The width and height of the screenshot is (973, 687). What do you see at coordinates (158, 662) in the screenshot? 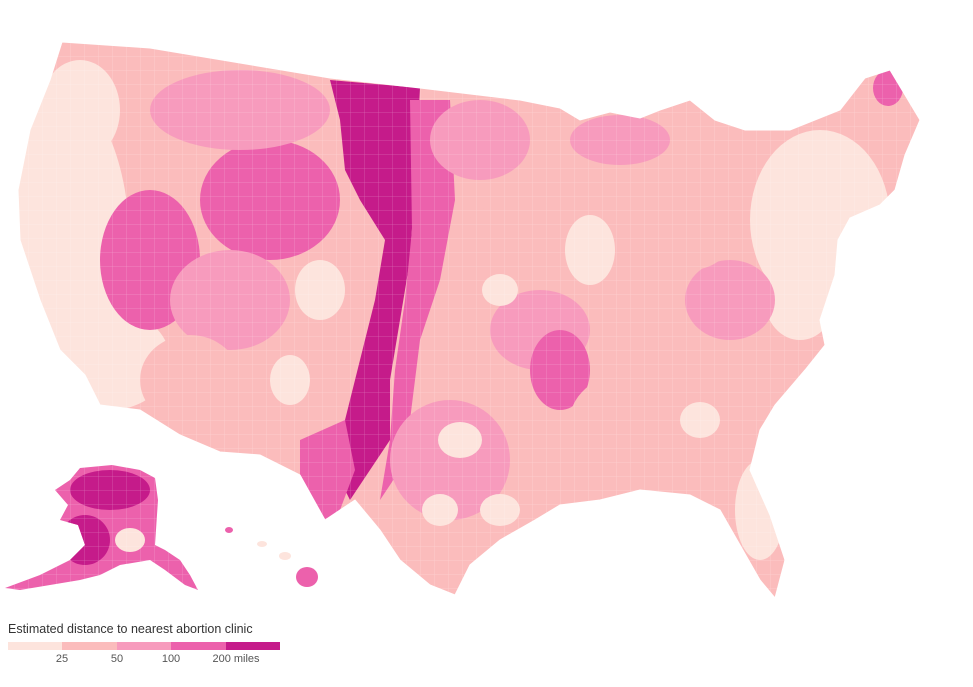
I see `legend-ticks: 25 50 100 200 miles` at bounding box center [158, 662].